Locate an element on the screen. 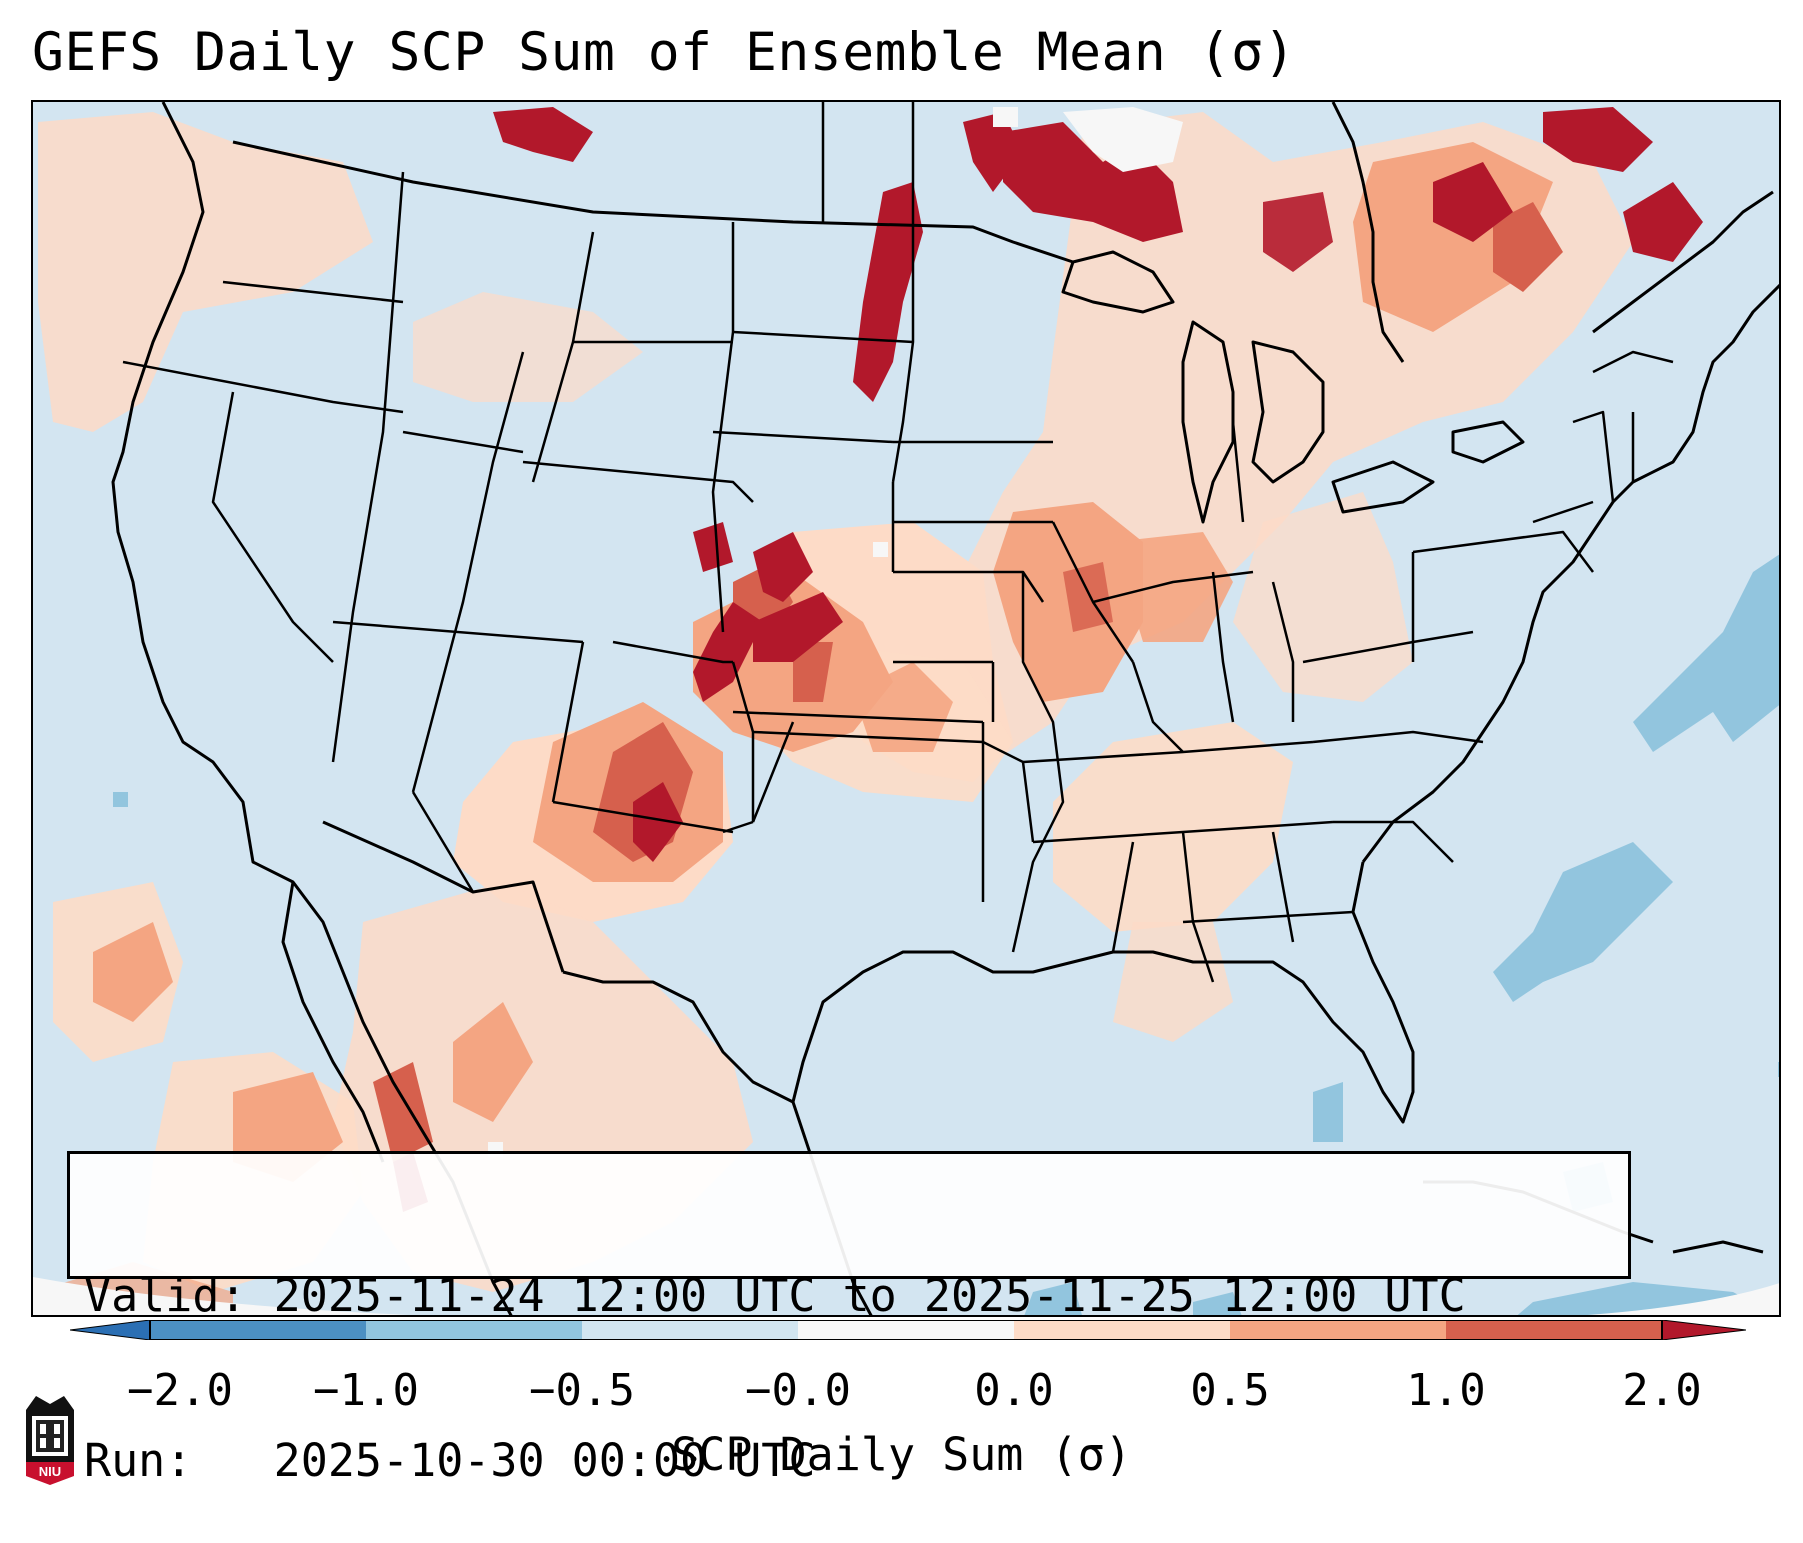  niu-logo: NIU is located at coordinates (50, 1440).